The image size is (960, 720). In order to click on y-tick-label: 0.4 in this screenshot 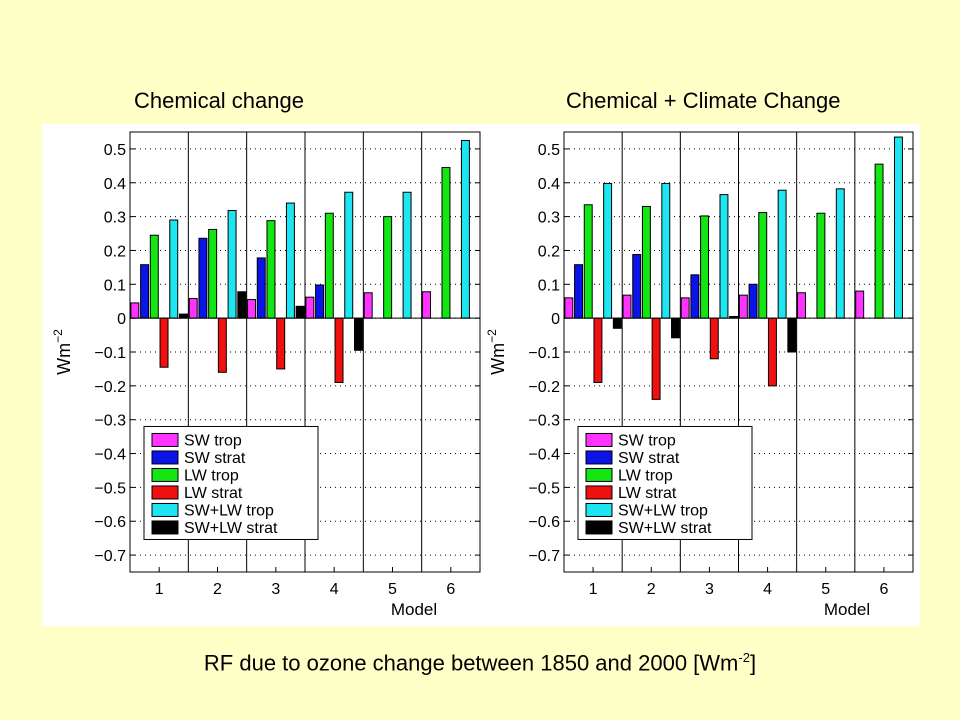, I will do `click(115, 184)`.